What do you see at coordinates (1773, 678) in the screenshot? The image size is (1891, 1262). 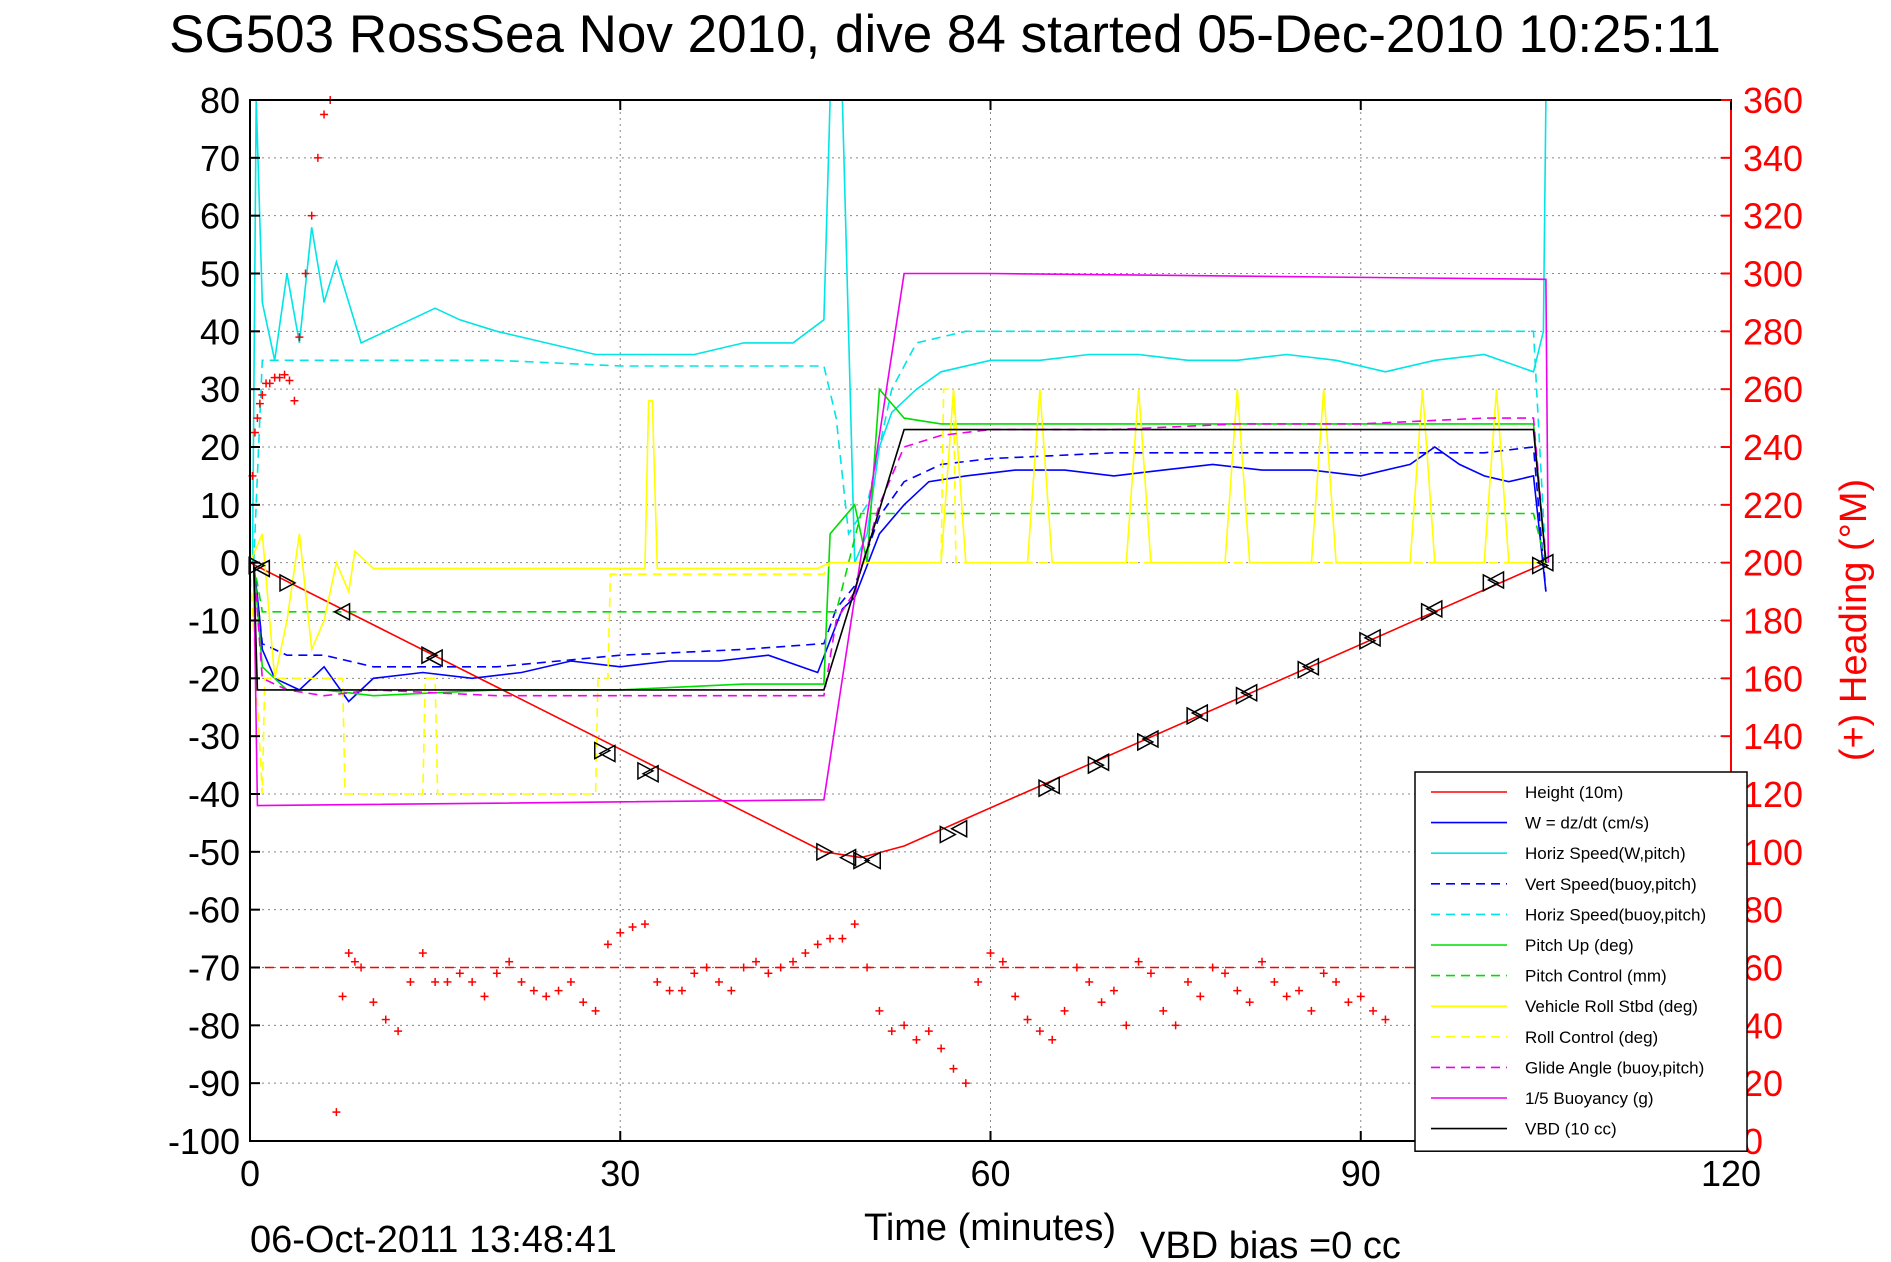 I see `right-y-tick-label-8: 160` at bounding box center [1773, 678].